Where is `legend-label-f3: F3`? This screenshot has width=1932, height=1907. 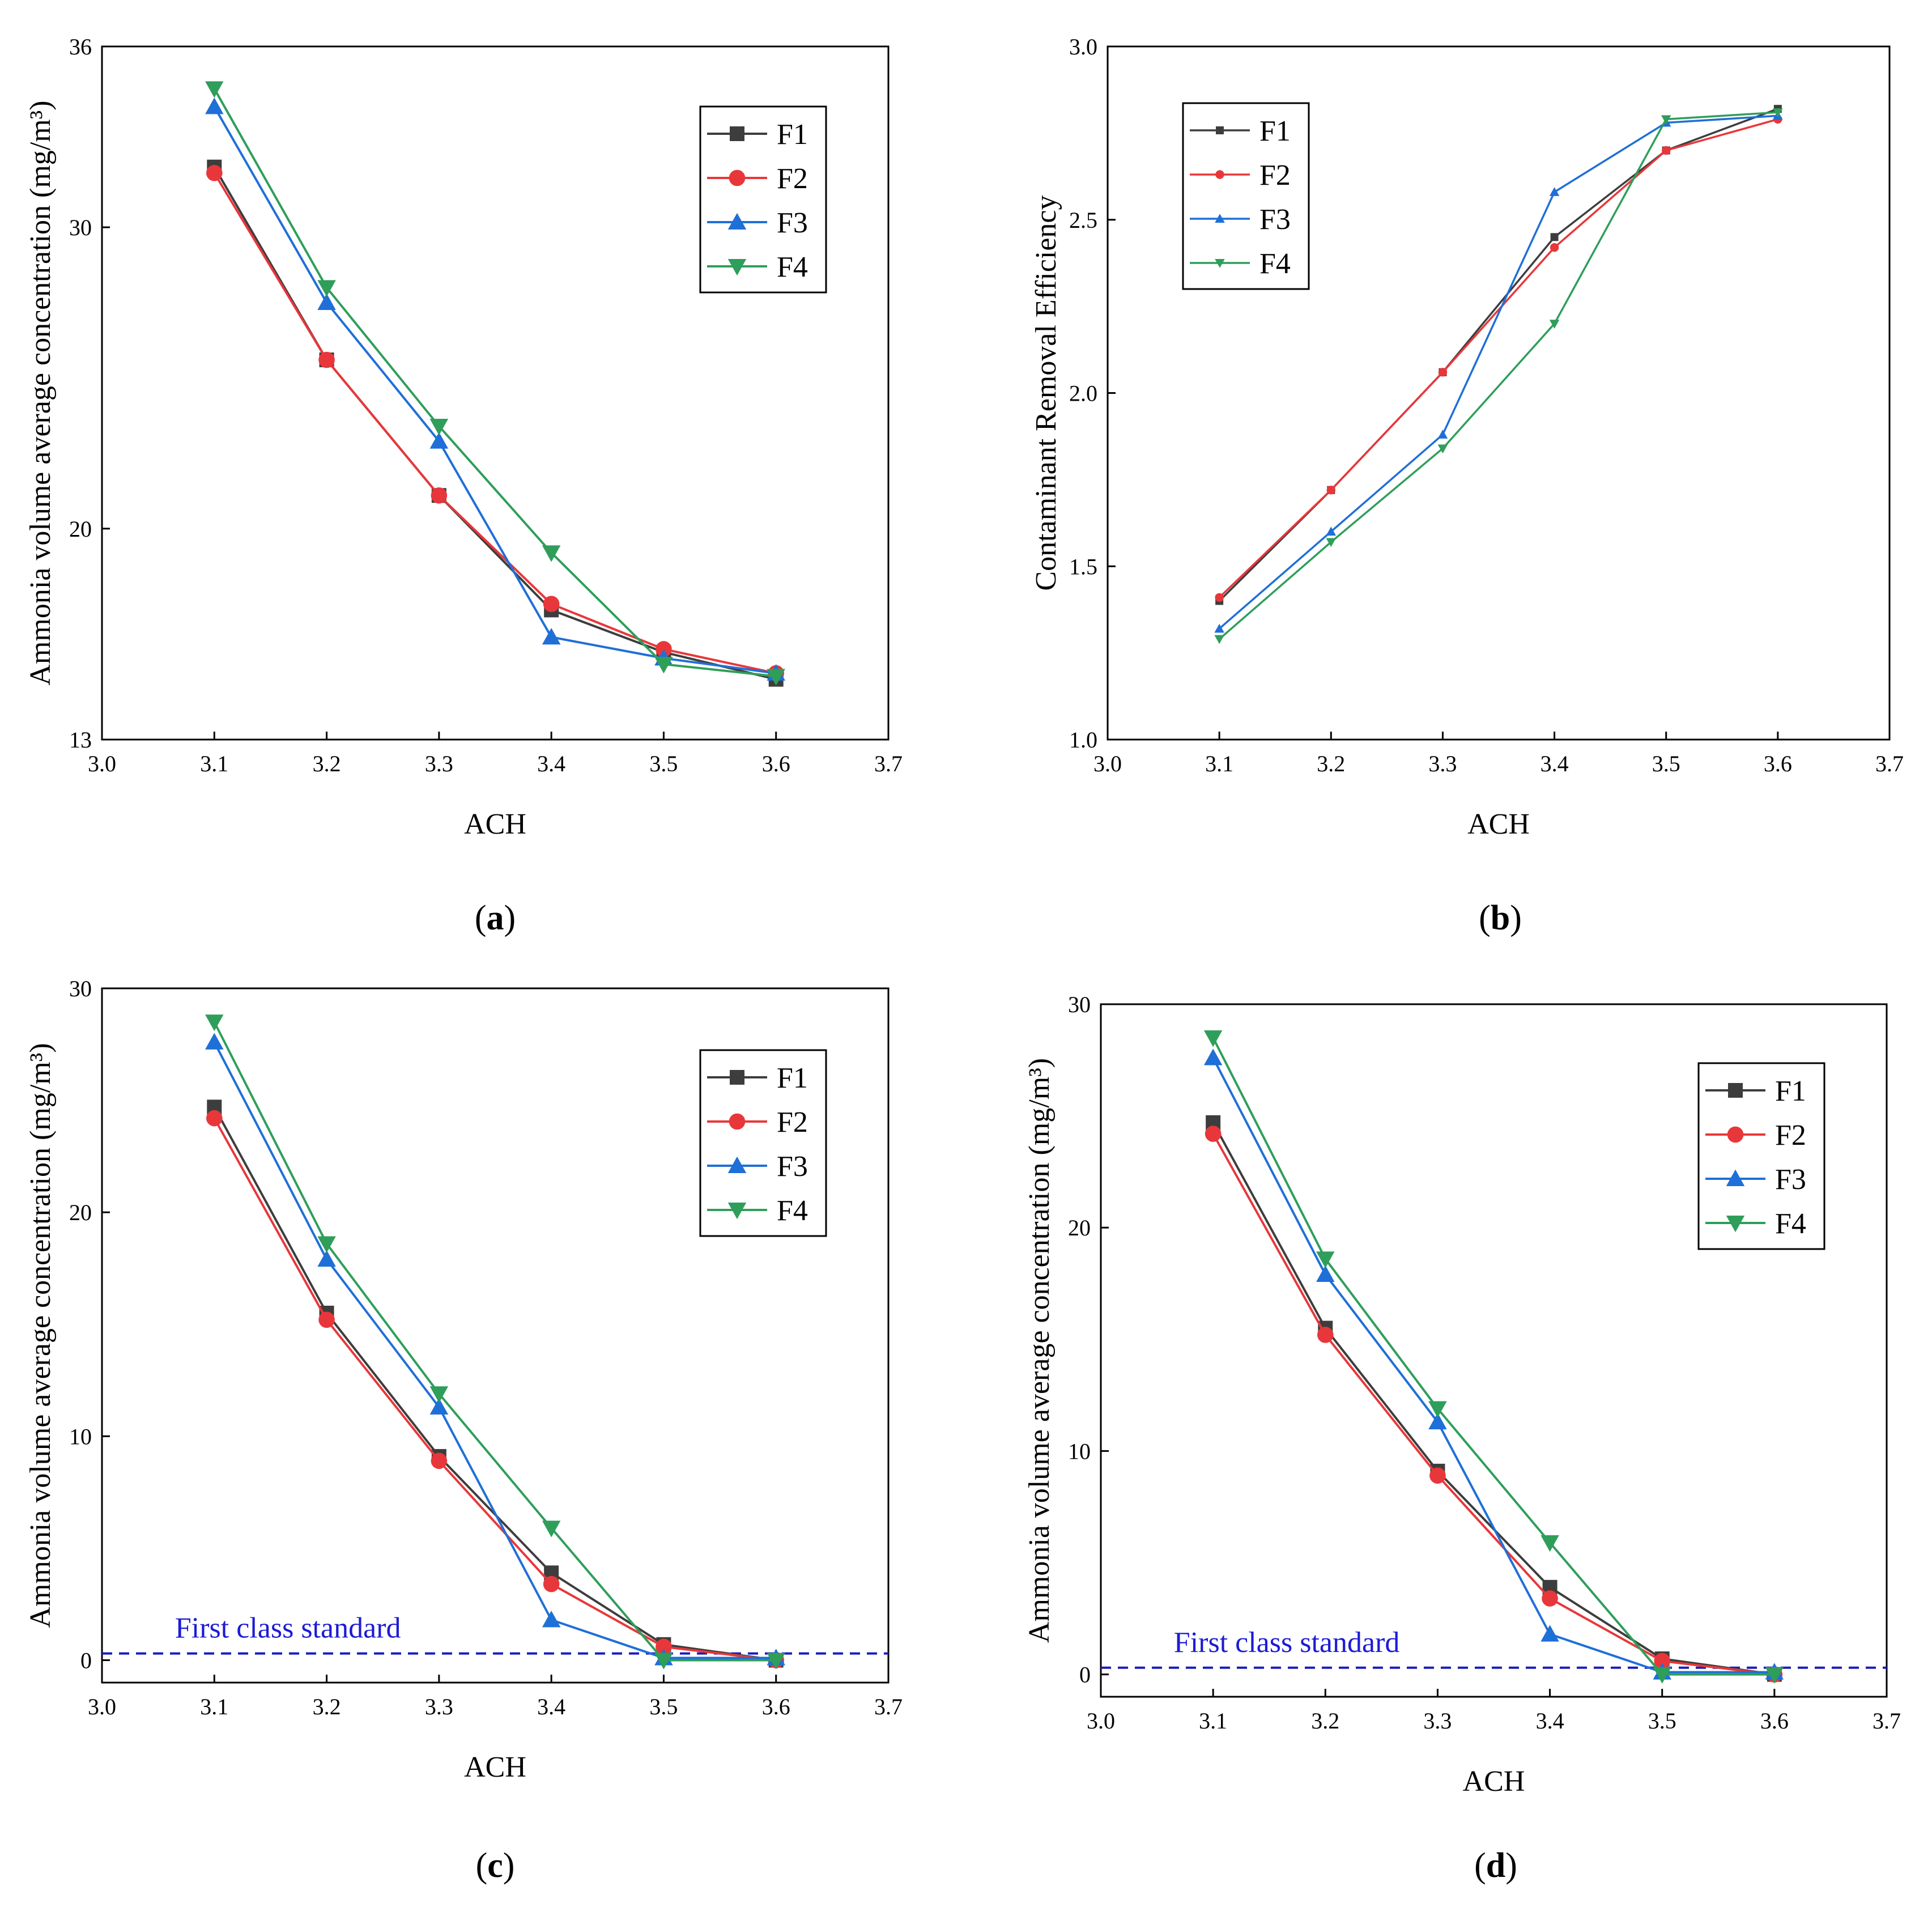 legend-label-f3: F3 is located at coordinates (792, 223).